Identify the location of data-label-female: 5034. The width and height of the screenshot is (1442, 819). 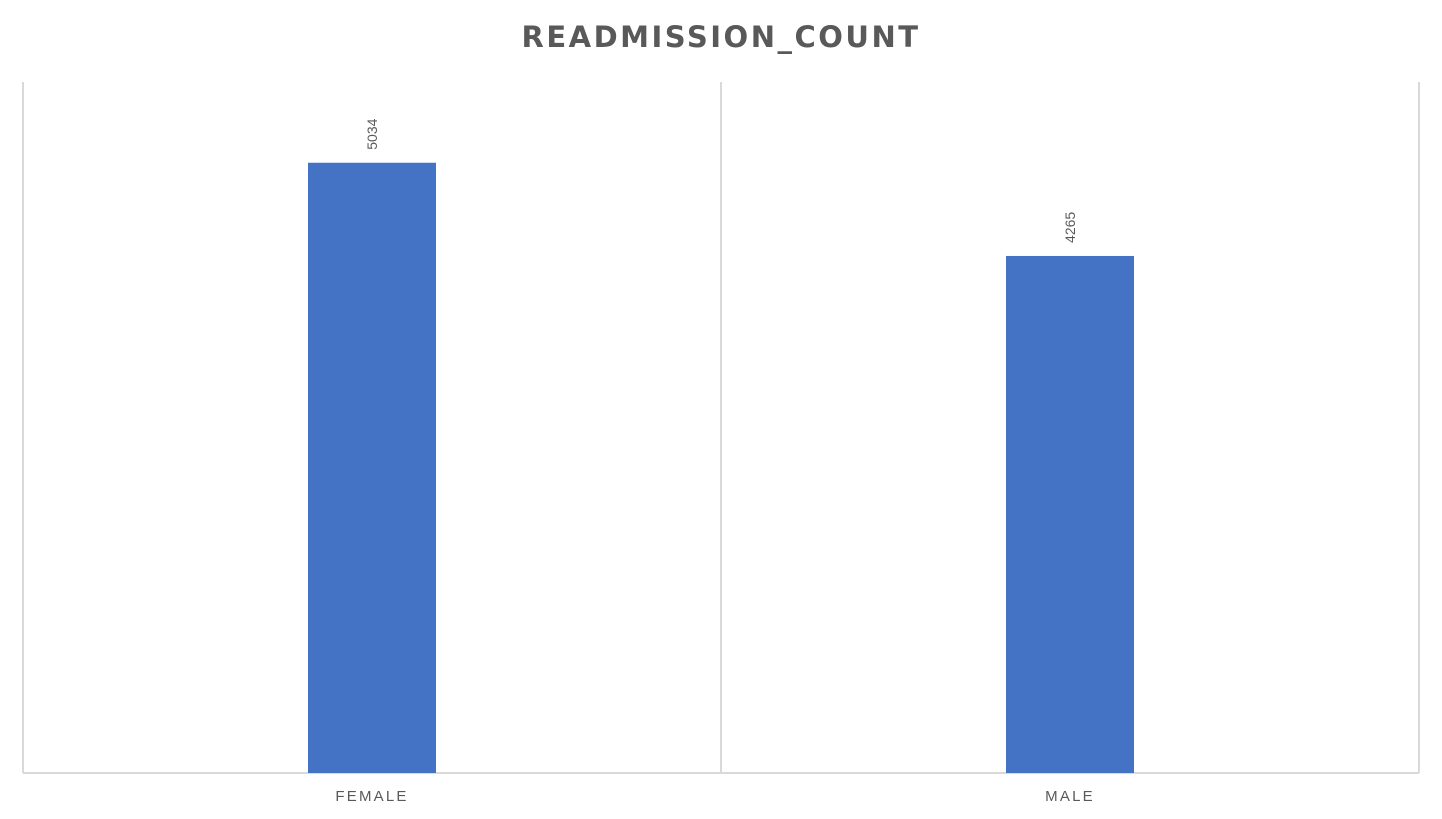
(372, 133).